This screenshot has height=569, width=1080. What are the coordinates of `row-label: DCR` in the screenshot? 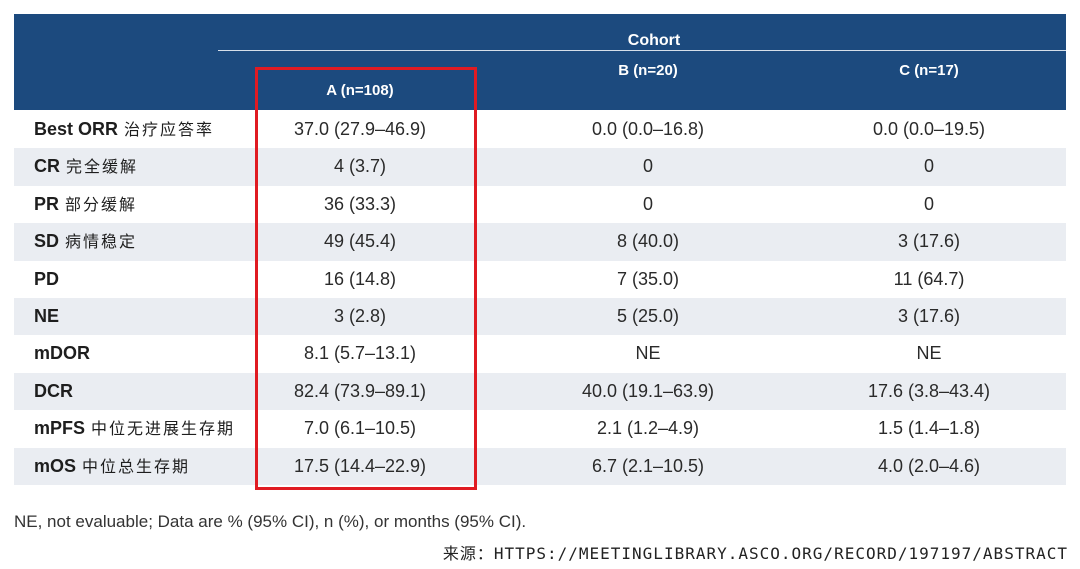 It's located at (53, 390).